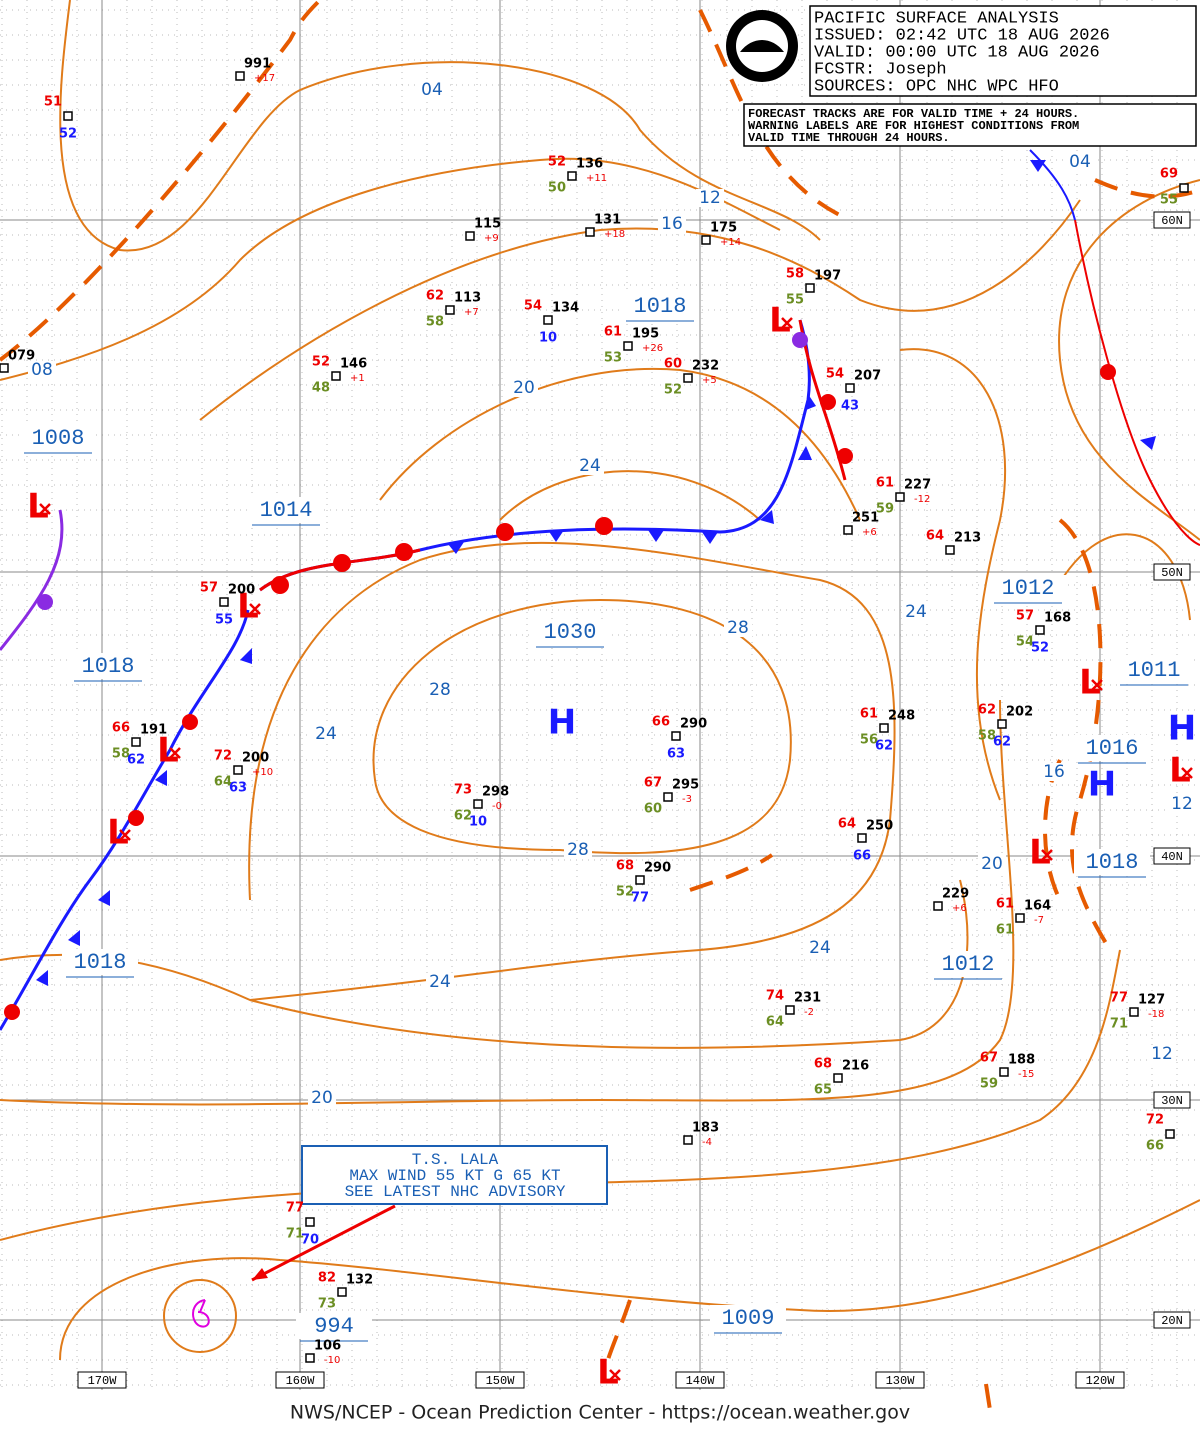 The width and height of the screenshot is (1200, 1433). I want to click on station-w: 63, so click(676, 754).